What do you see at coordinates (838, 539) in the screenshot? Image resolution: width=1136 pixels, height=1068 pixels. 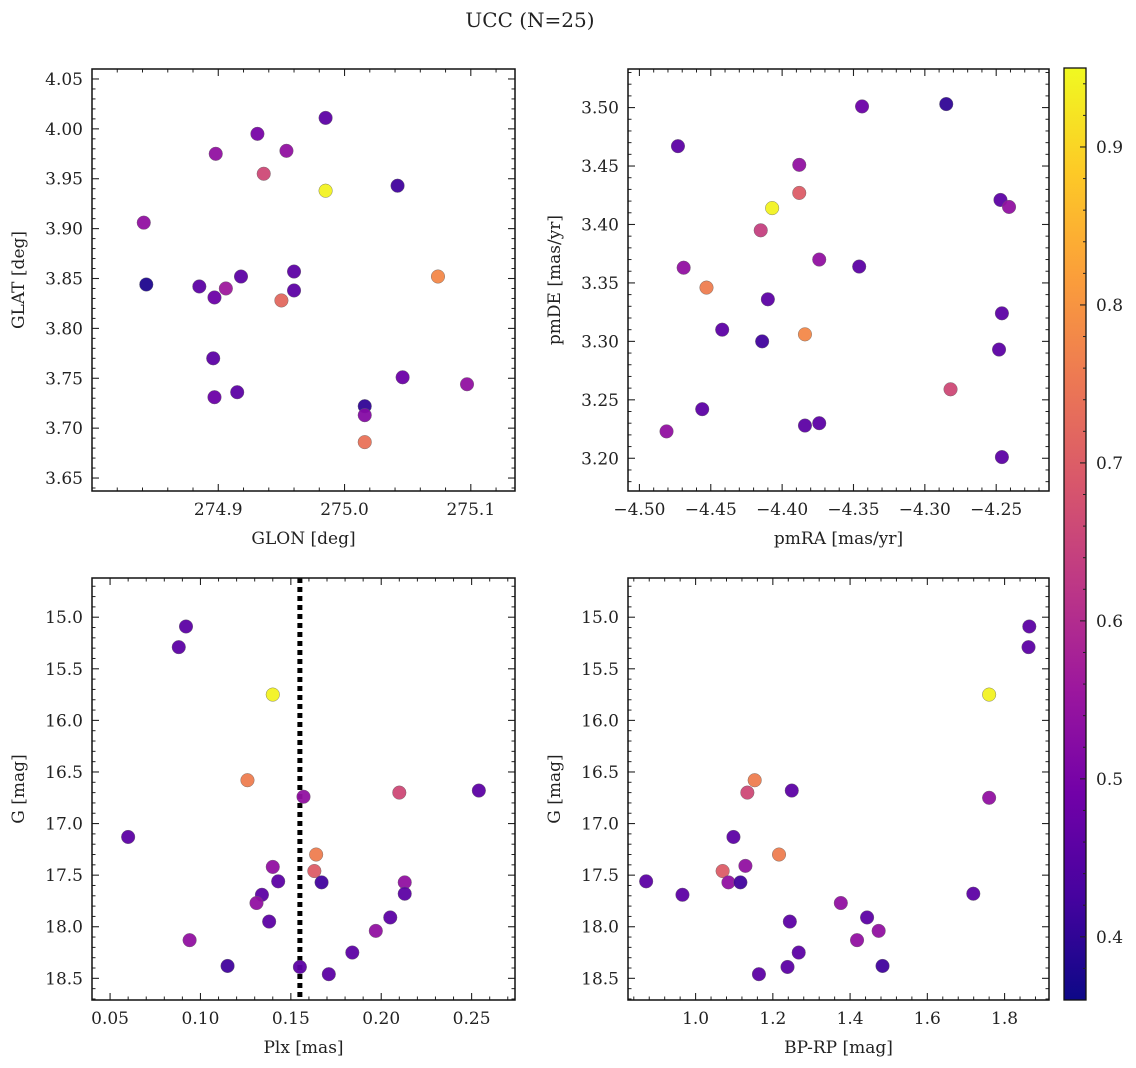 I see `x-axis-label: pmRA [mas/yr]` at bounding box center [838, 539].